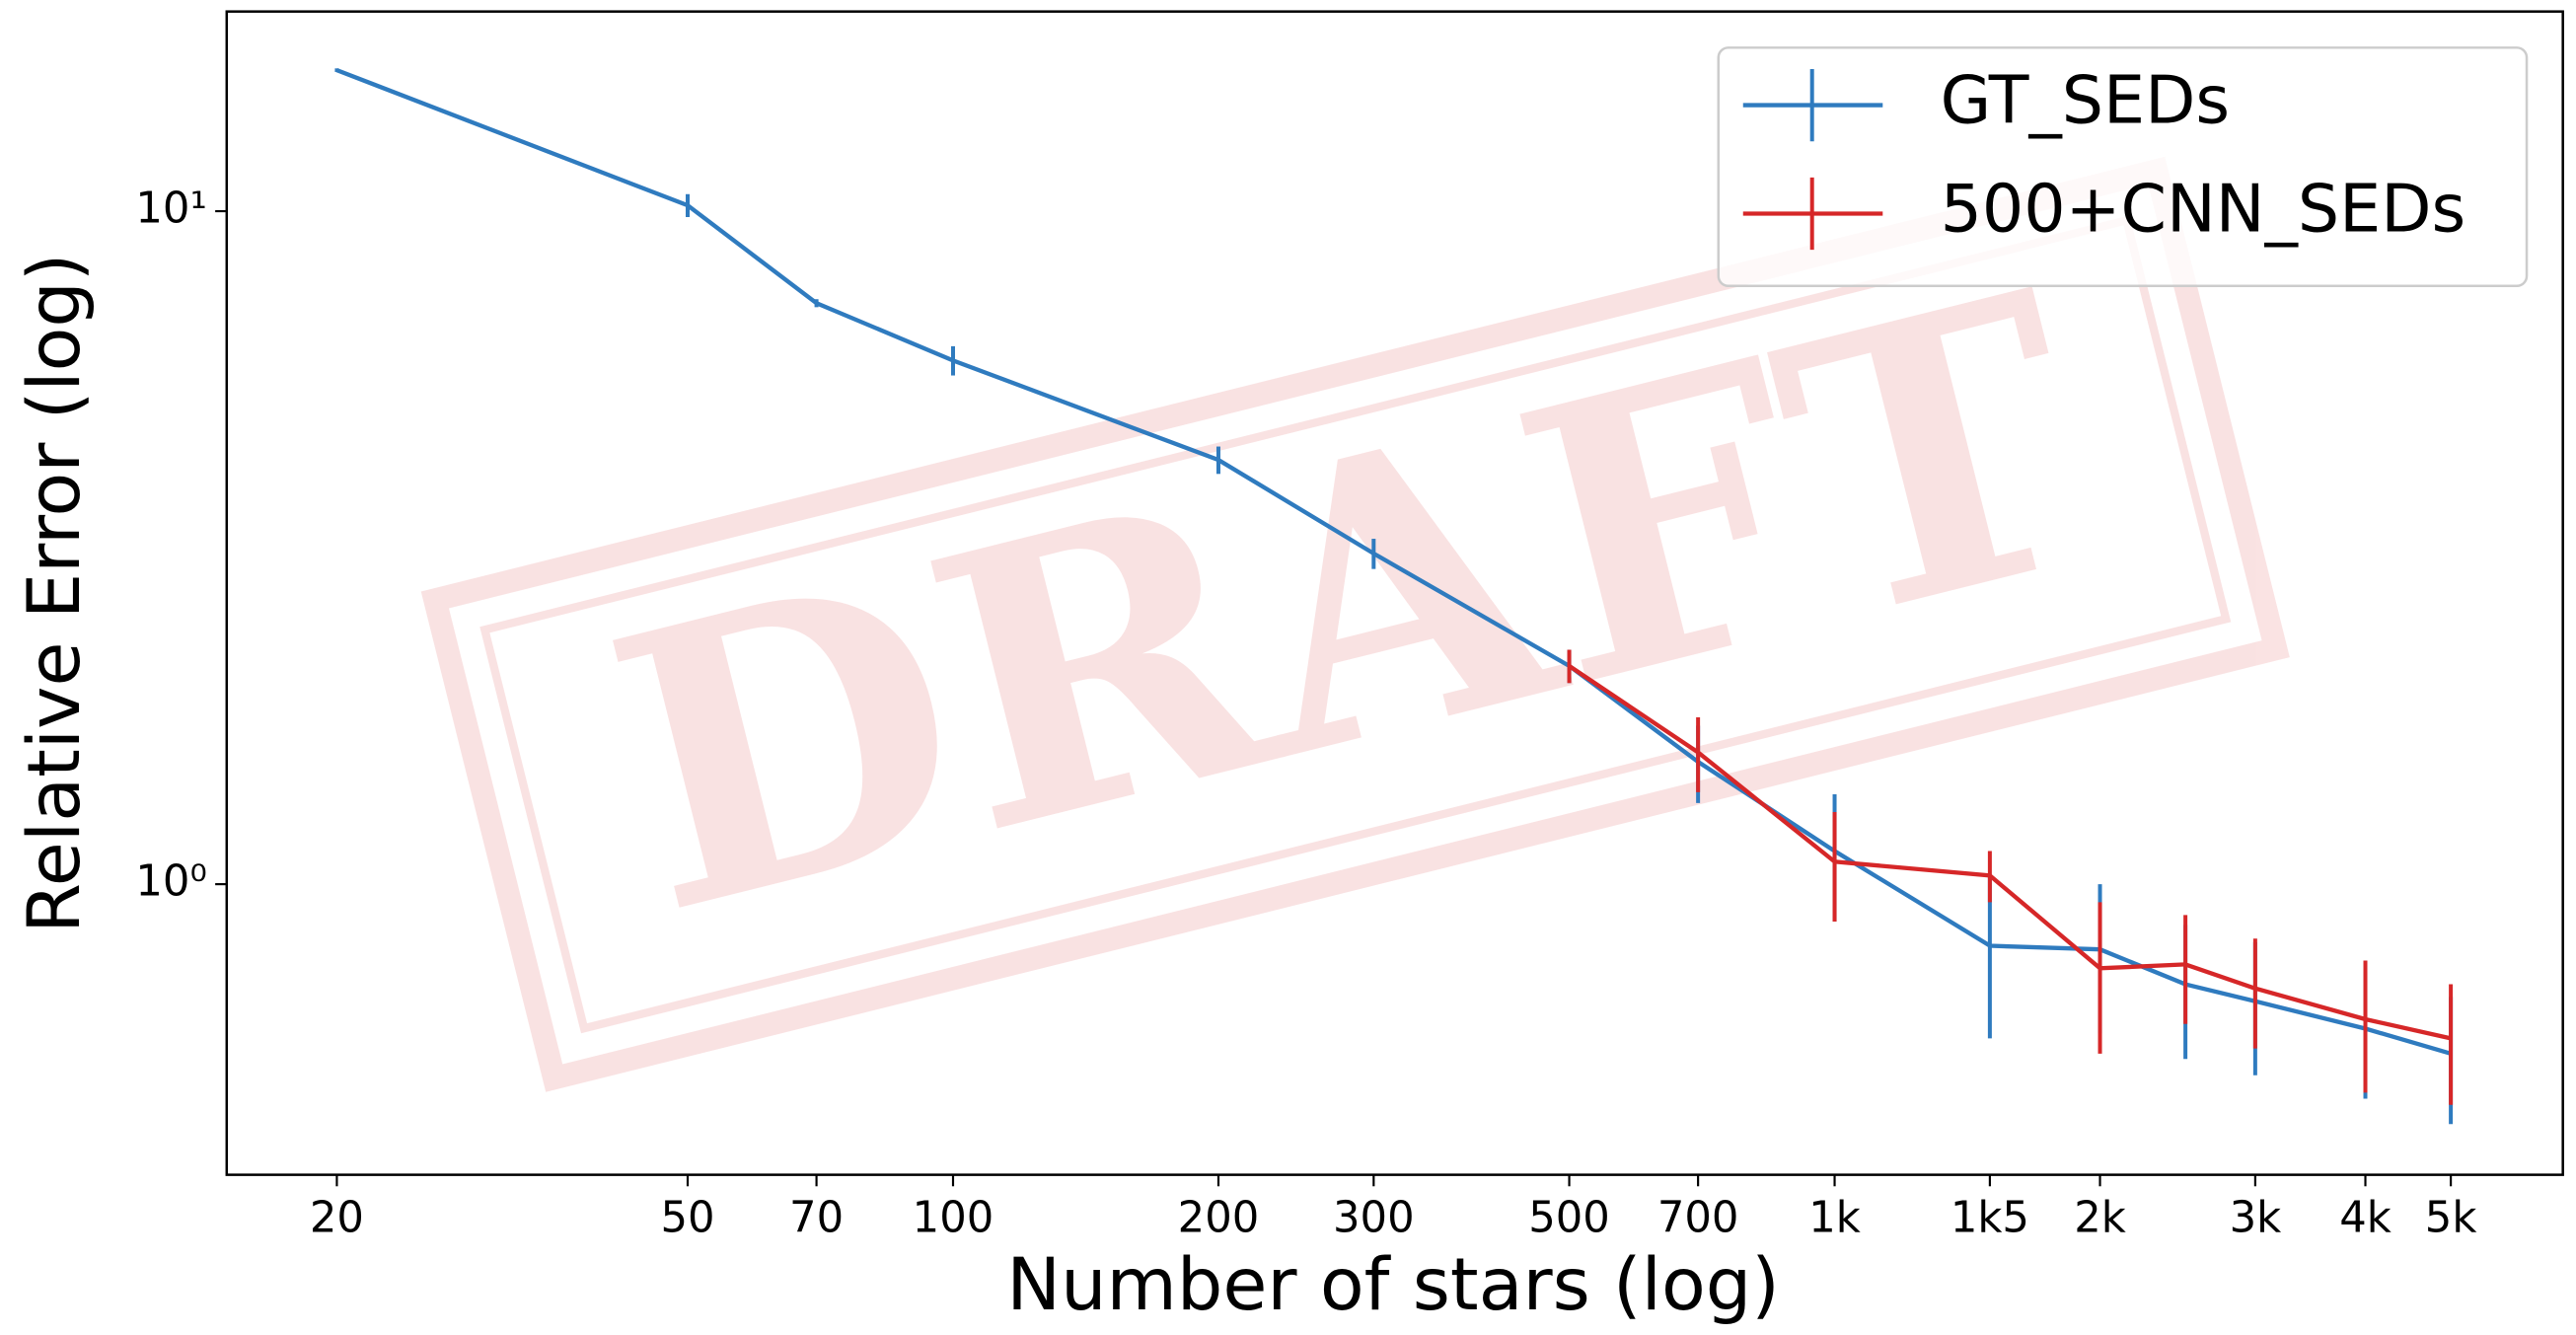 Image resolution: width=2576 pixels, height=1335 pixels. Describe the element at coordinates (816, 1218) in the screenshot. I see `x-tick-label: 70` at that location.